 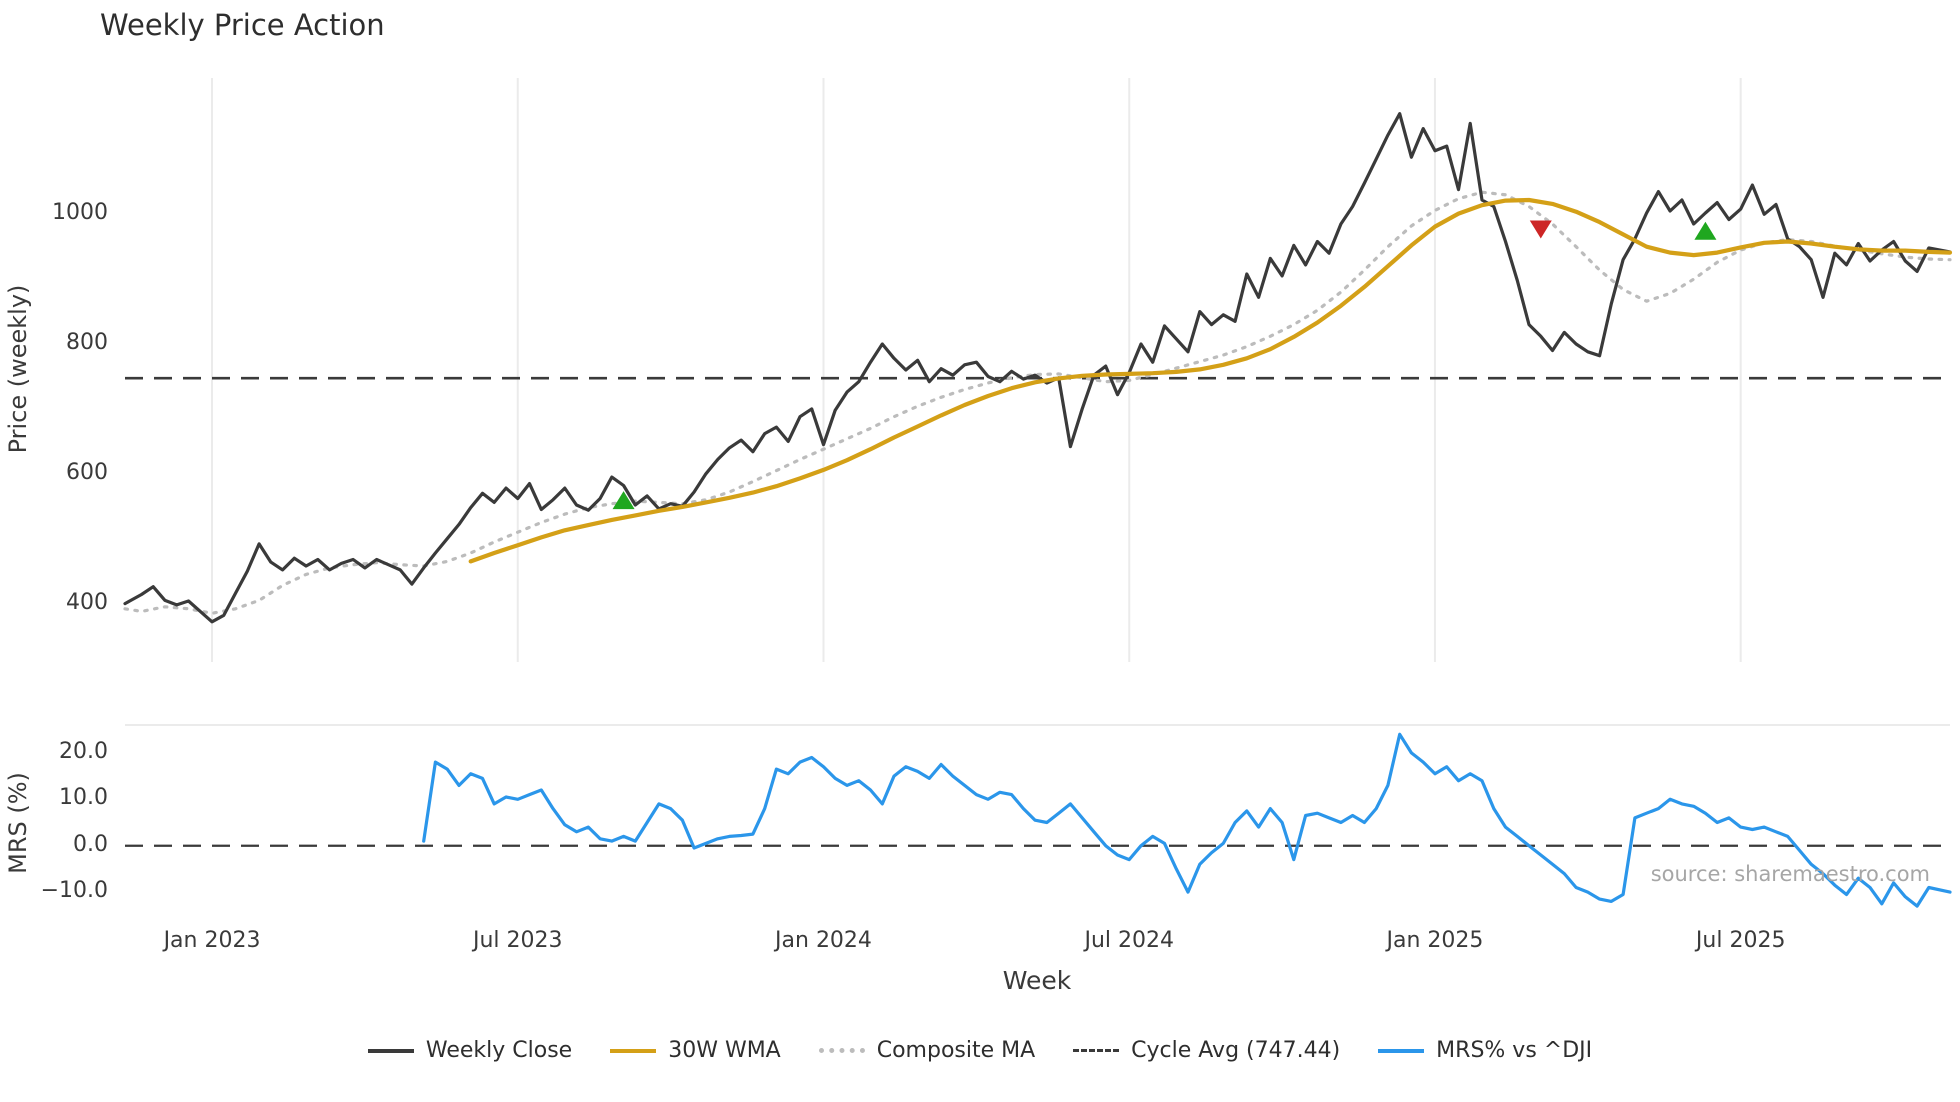 I want to click on legend-item: MRS% vs ^DJI, so click(x=1485, y=1050).